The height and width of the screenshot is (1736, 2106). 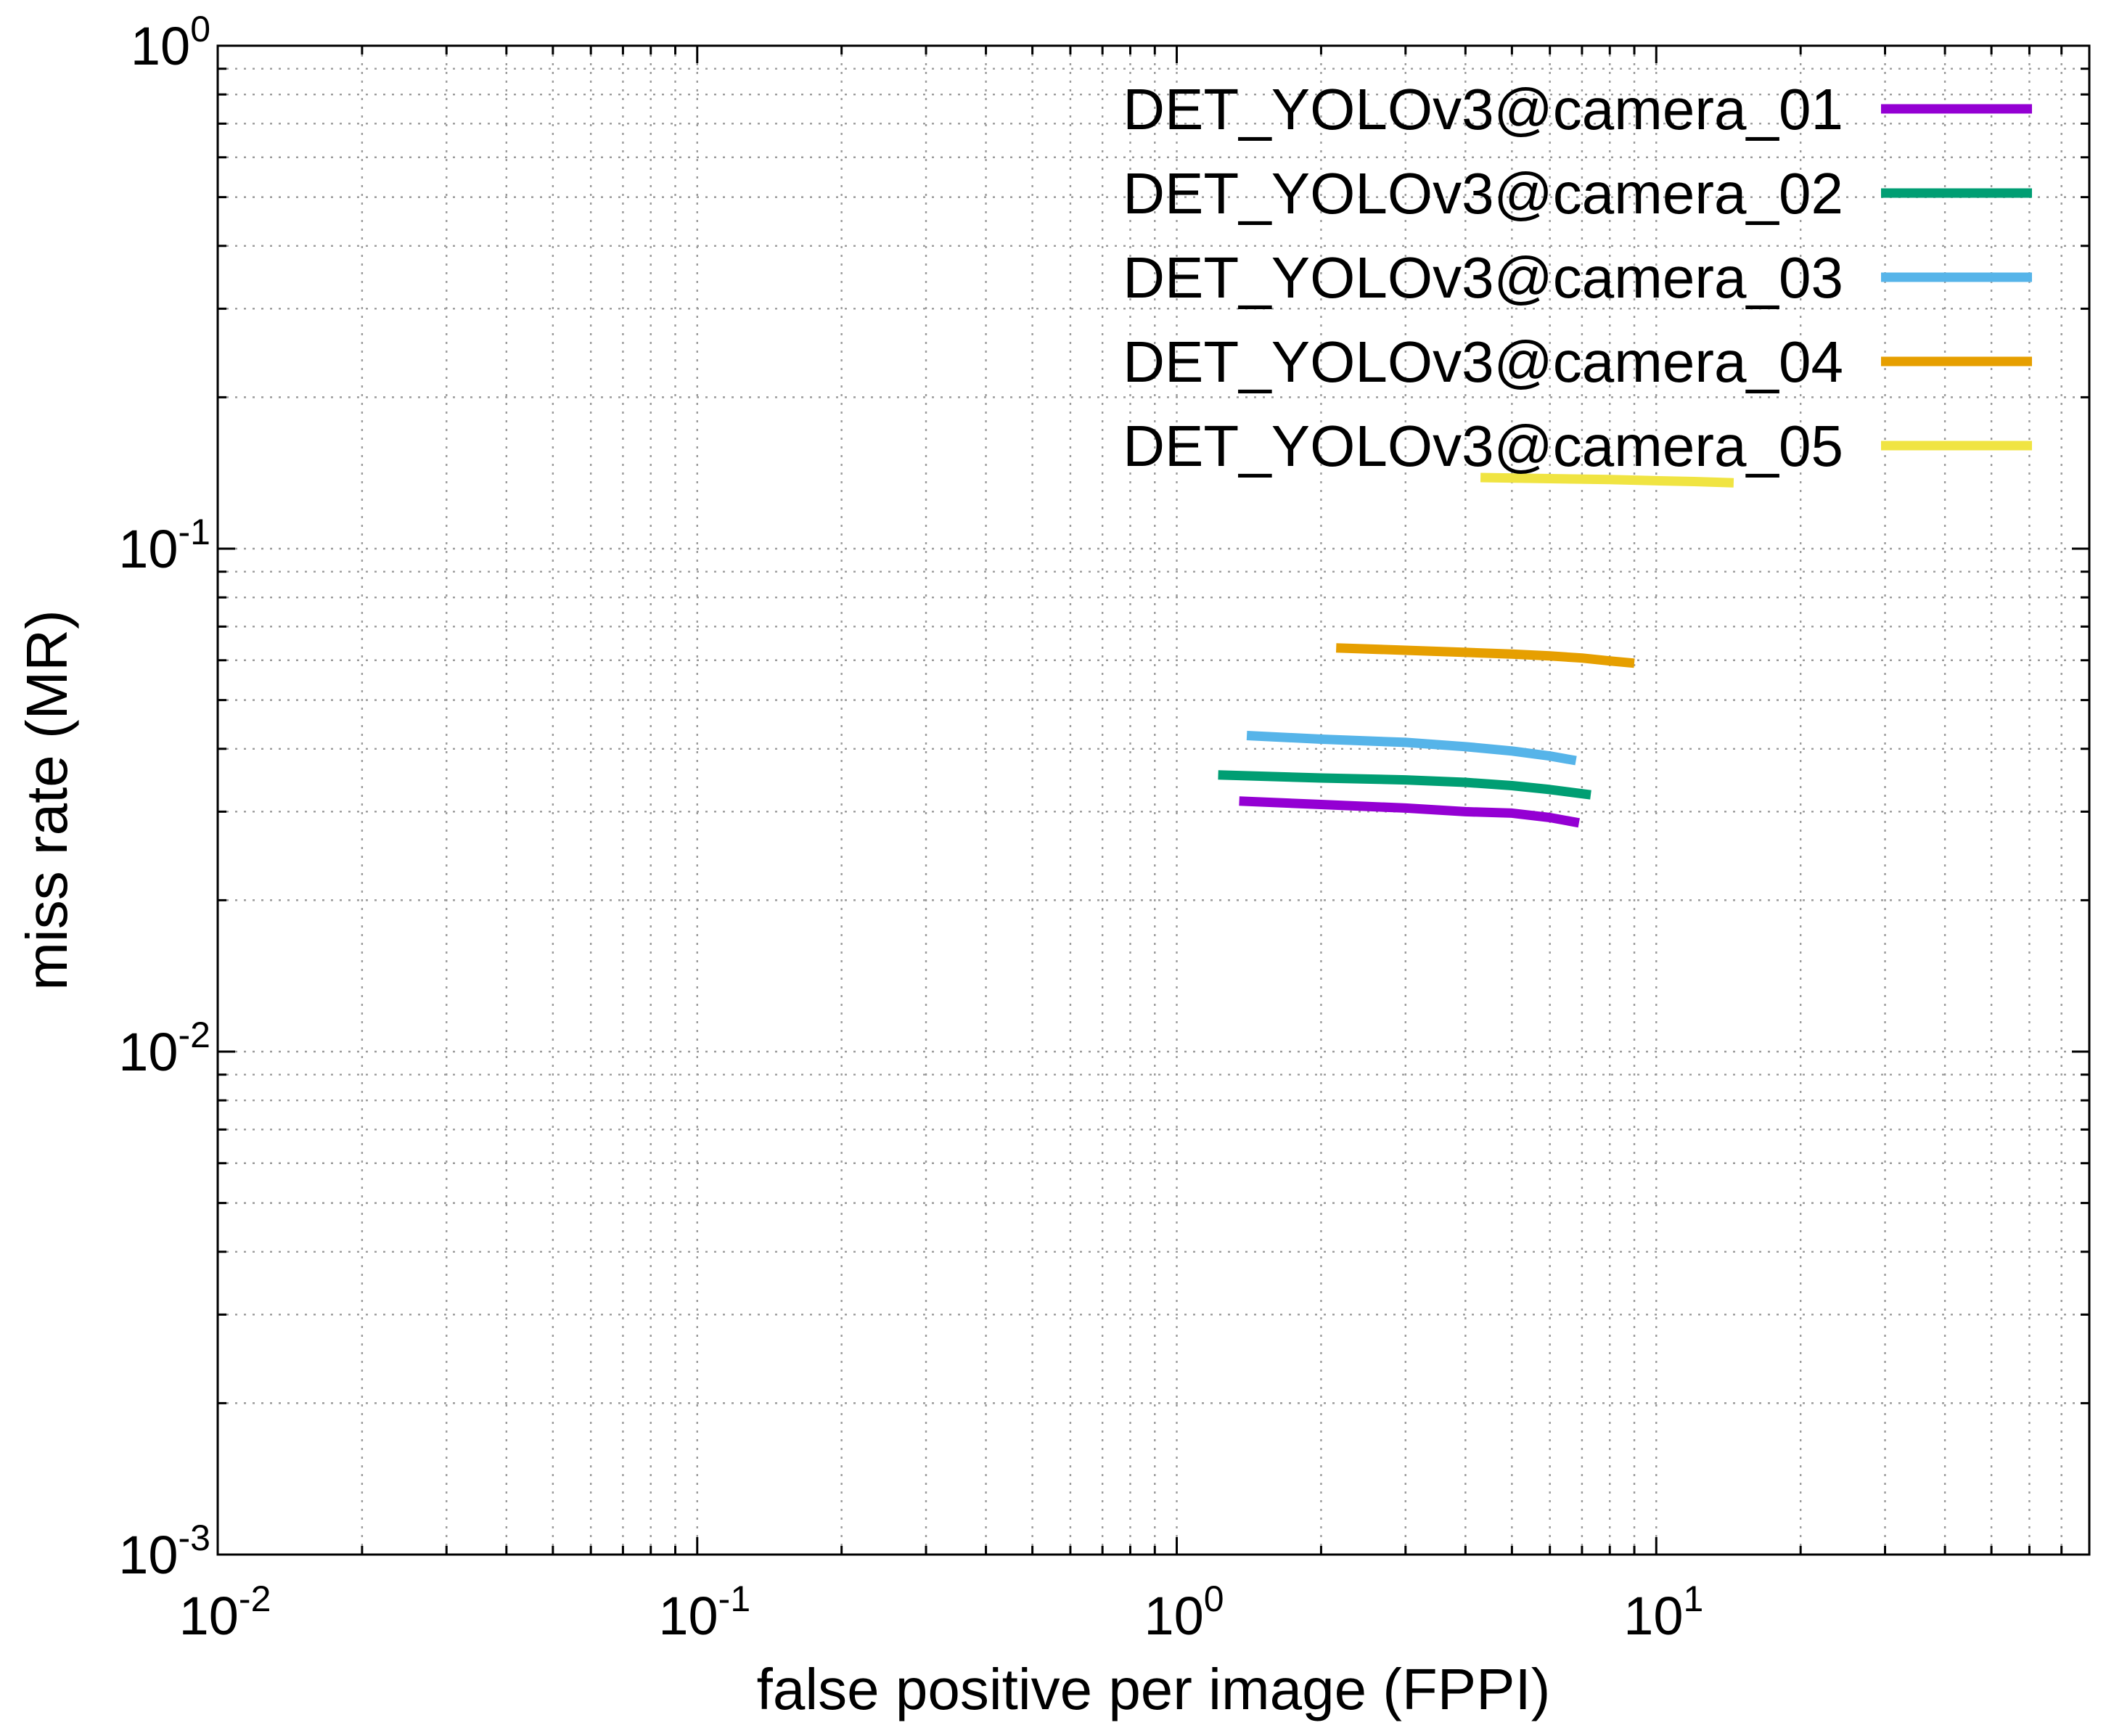 I want to click on legend-label: DET_YOLOv3@camera_04, so click(x=1483, y=361).